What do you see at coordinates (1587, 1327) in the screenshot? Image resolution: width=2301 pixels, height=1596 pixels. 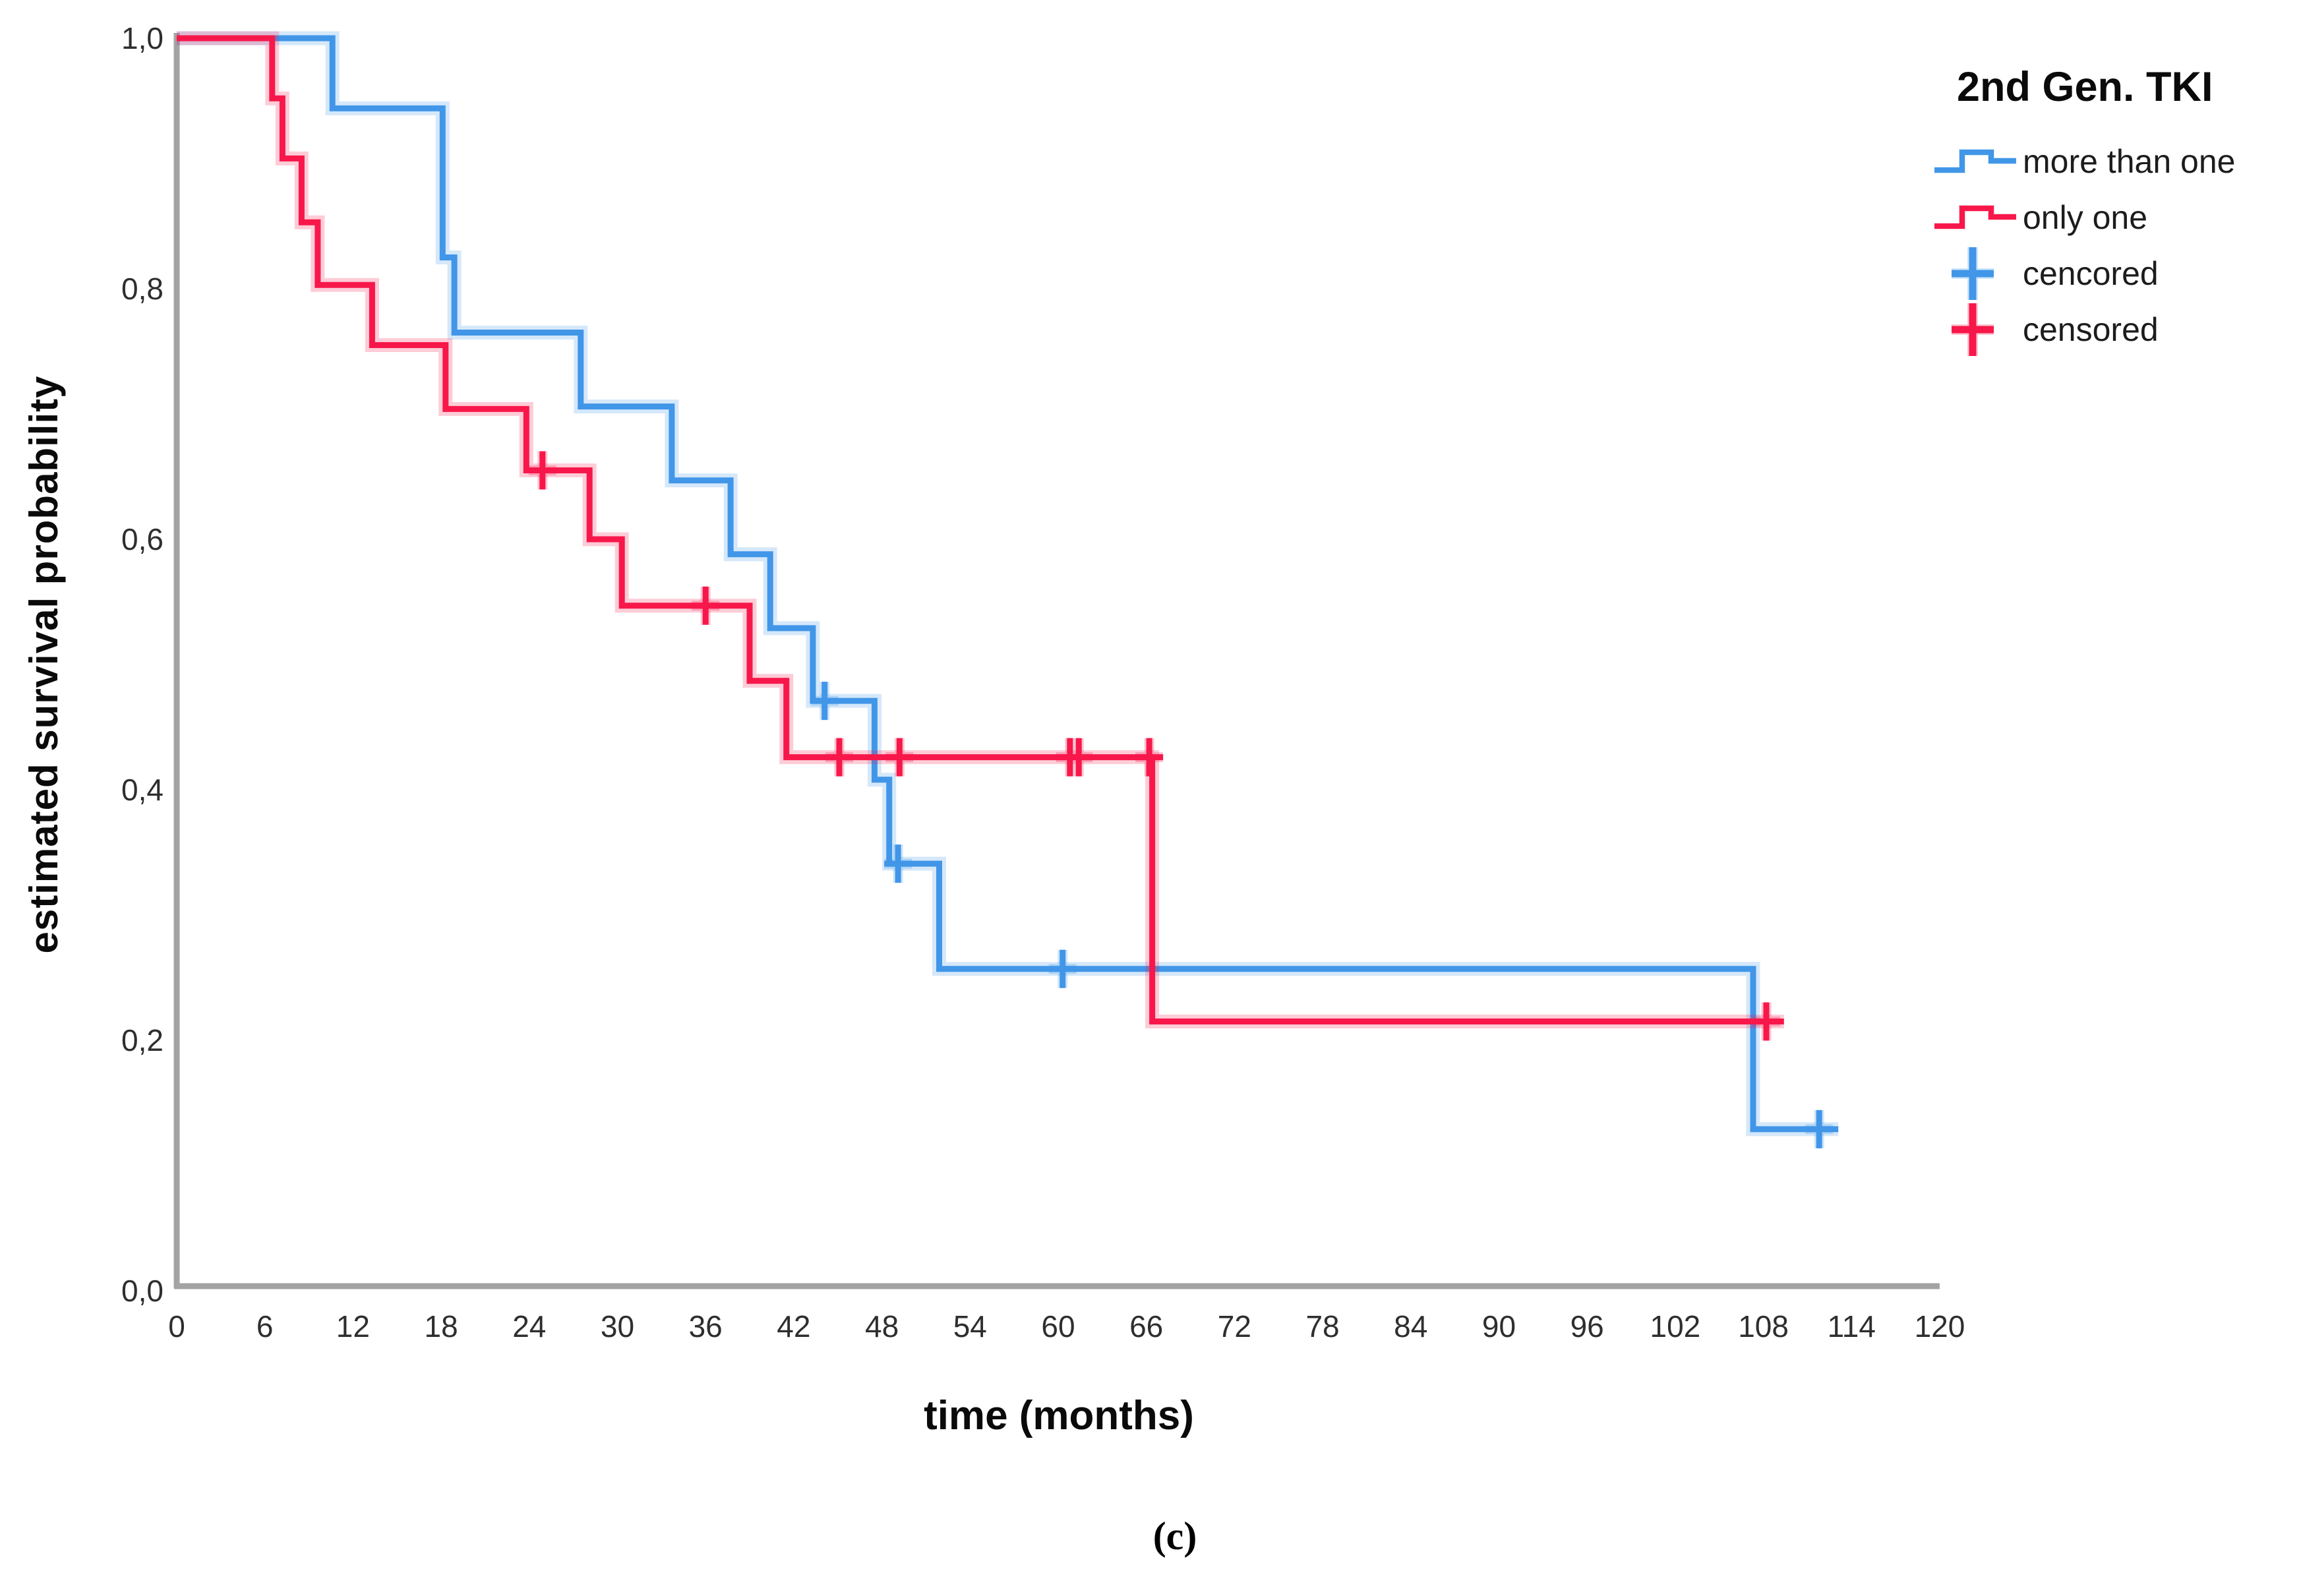 I see `x-tick-label: 96` at bounding box center [1587, 1327].